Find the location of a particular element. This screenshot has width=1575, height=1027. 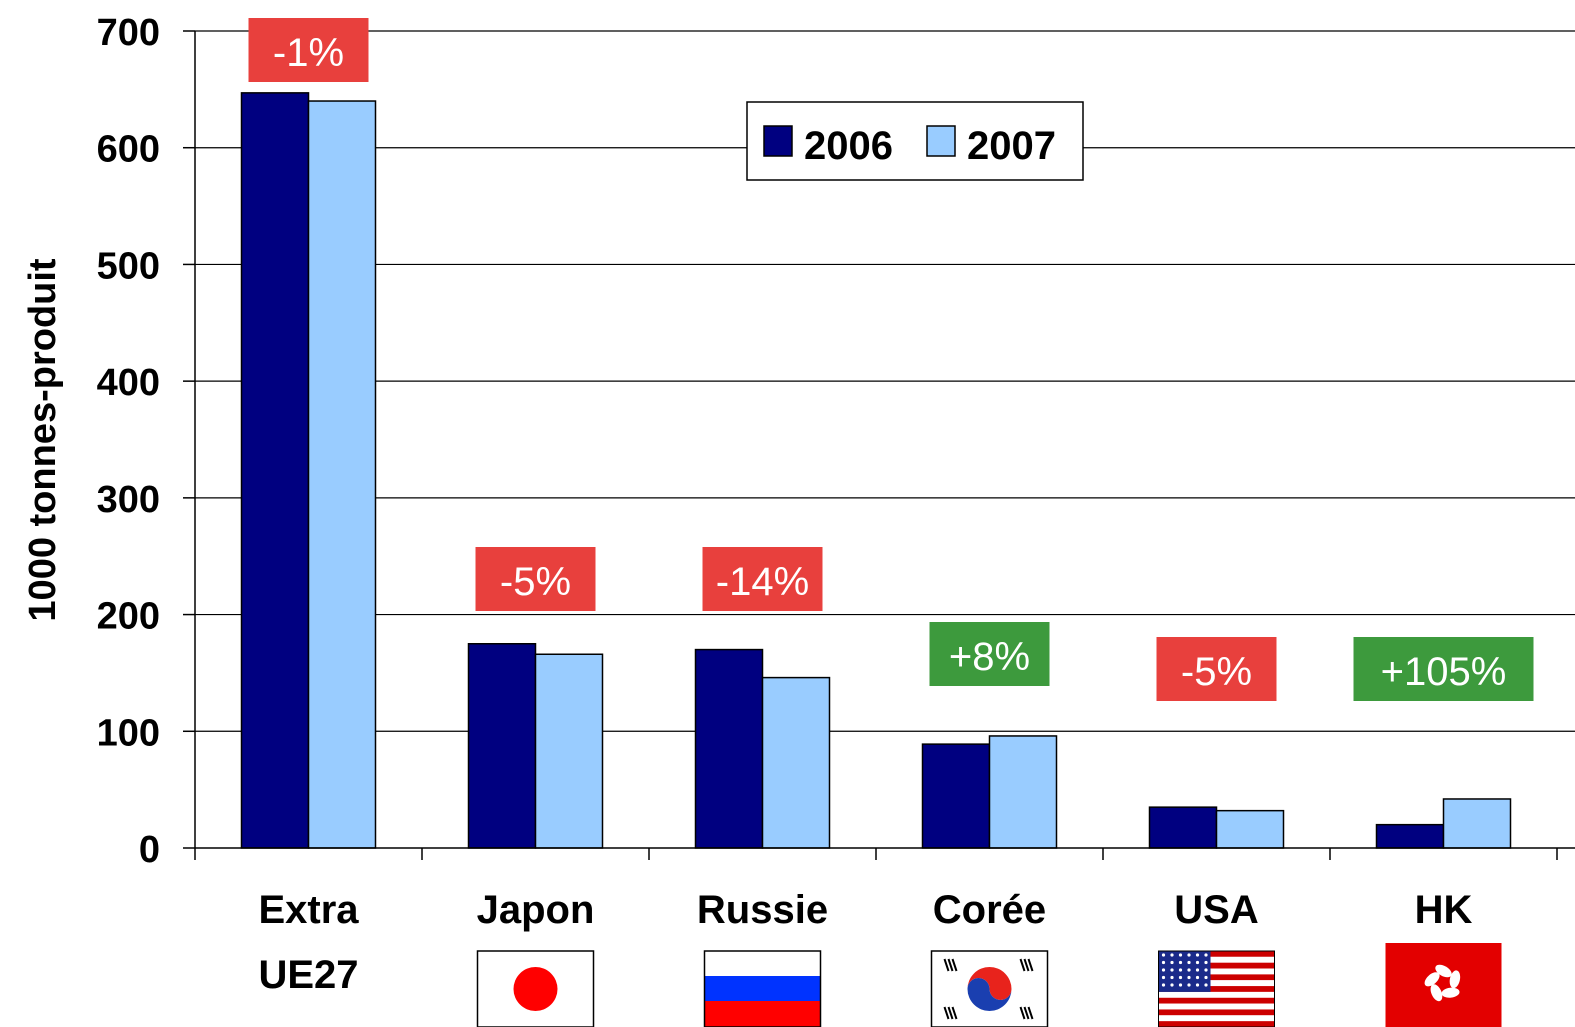

legend-frame is located at coordinates (915, 141).